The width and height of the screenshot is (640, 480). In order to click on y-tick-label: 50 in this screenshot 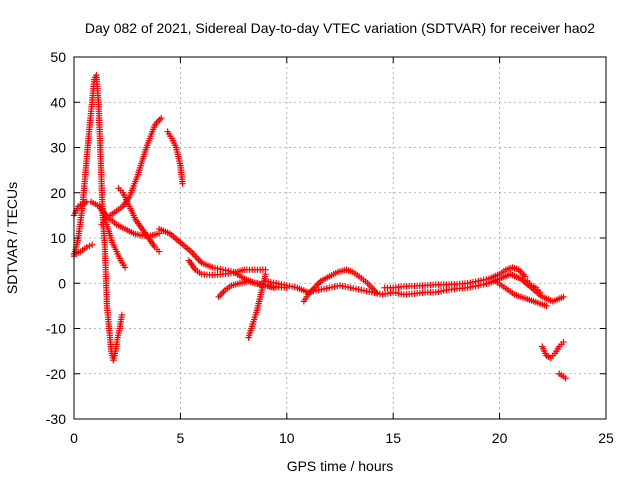, I will do `click(58, 57)`.